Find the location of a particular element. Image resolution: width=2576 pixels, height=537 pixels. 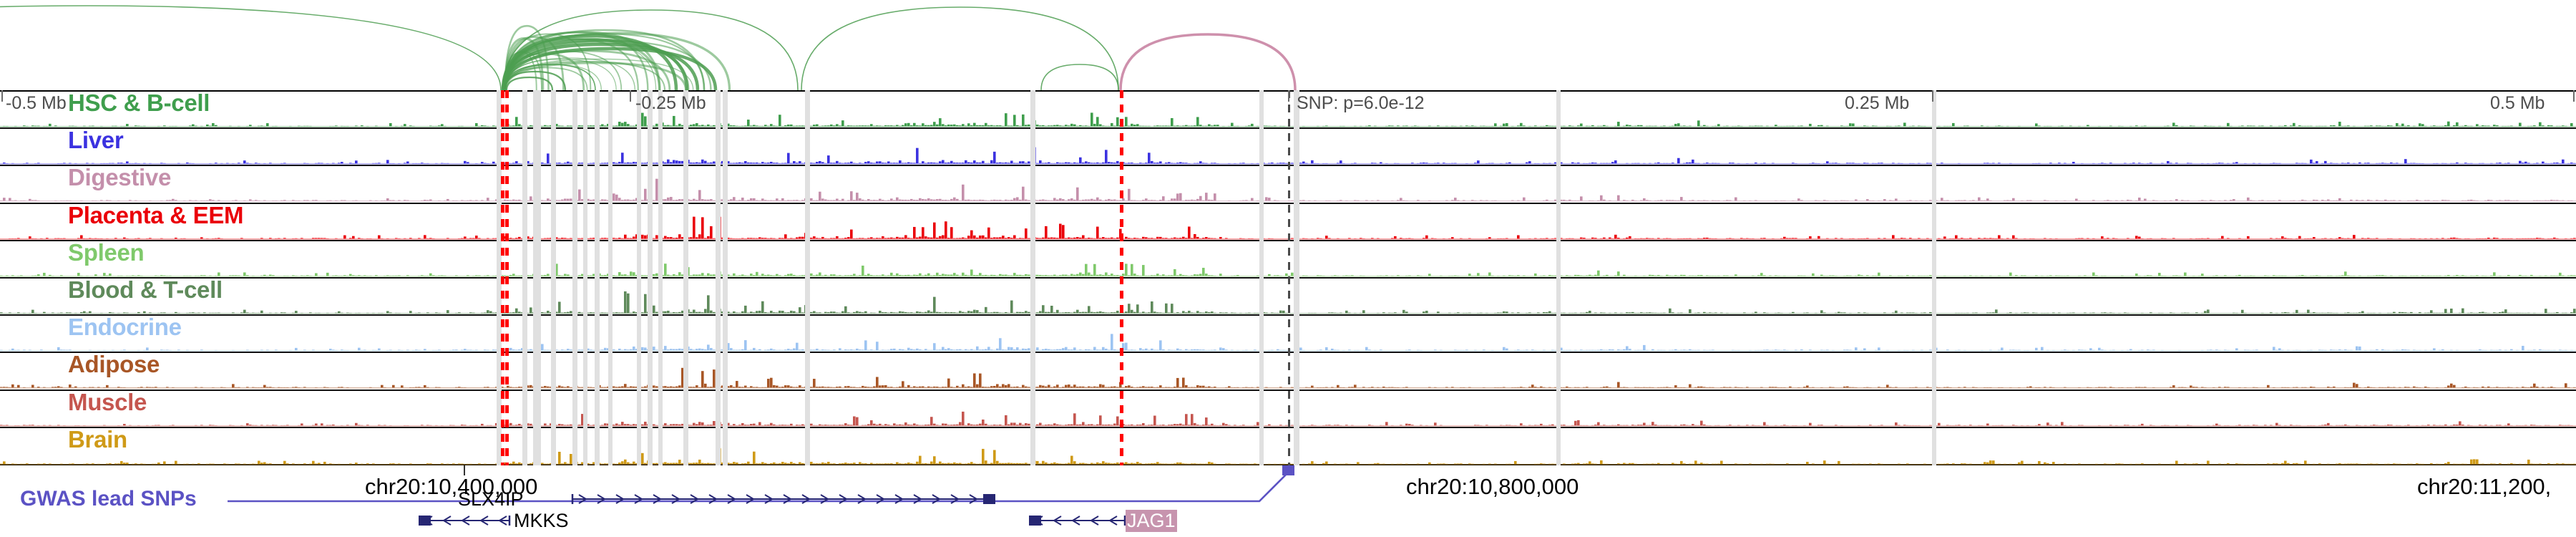

track-label: Endocrine is located at coordinates (125, 328).